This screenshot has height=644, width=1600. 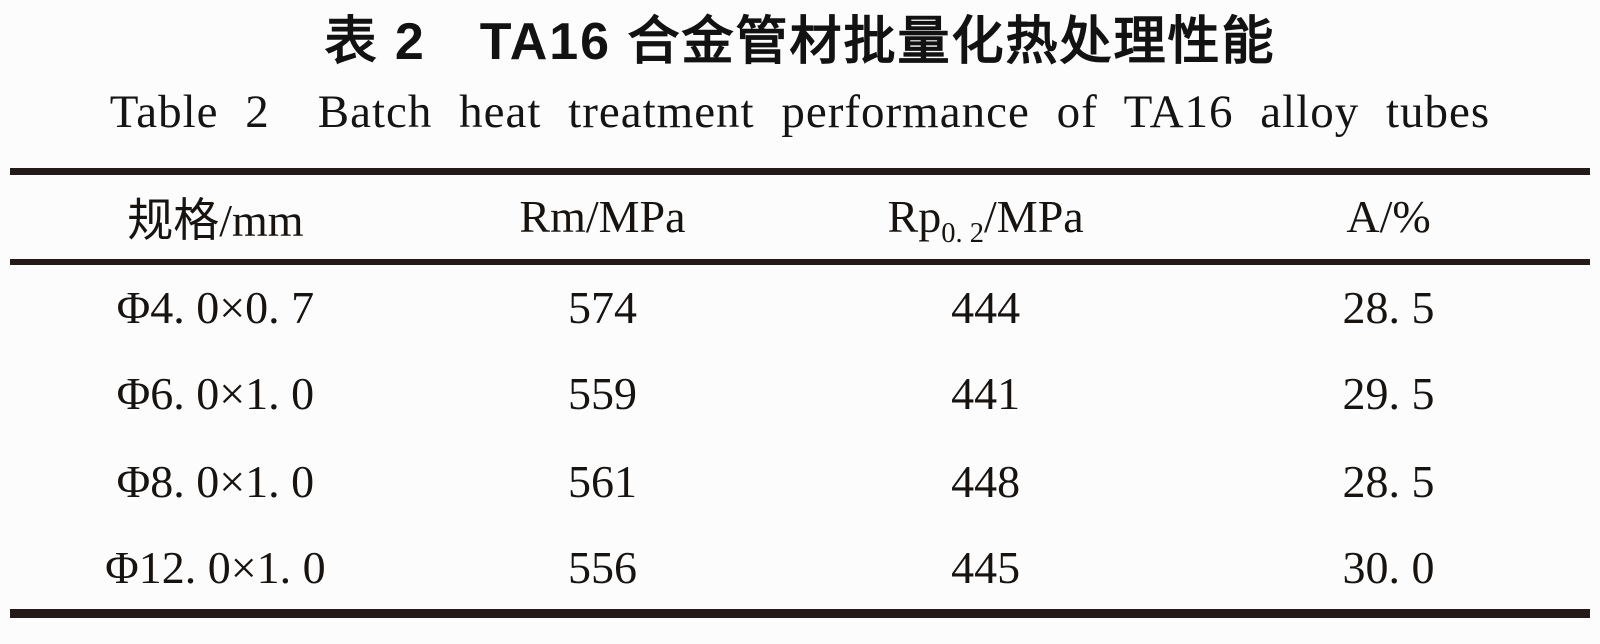 I want to click on cell-rm: 556, so click(x=602, y=567).